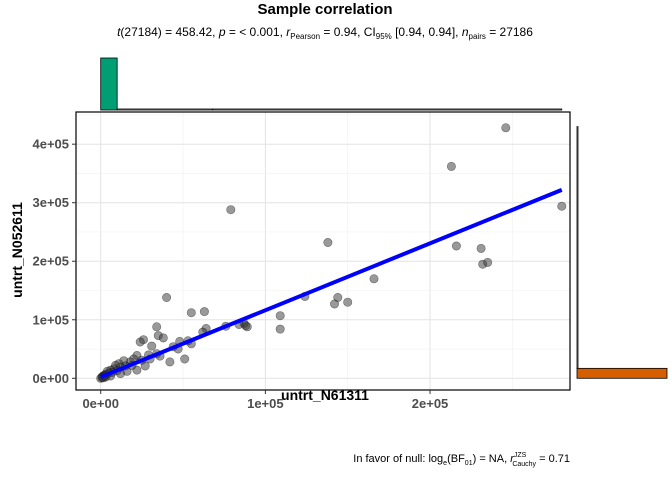 The width and height of the screenshot is (672, 480). What do you see at coordinates (50, 319) in the screenshot?
I see `y-tick-label: 1e+05` at bounding box center [50, 319].